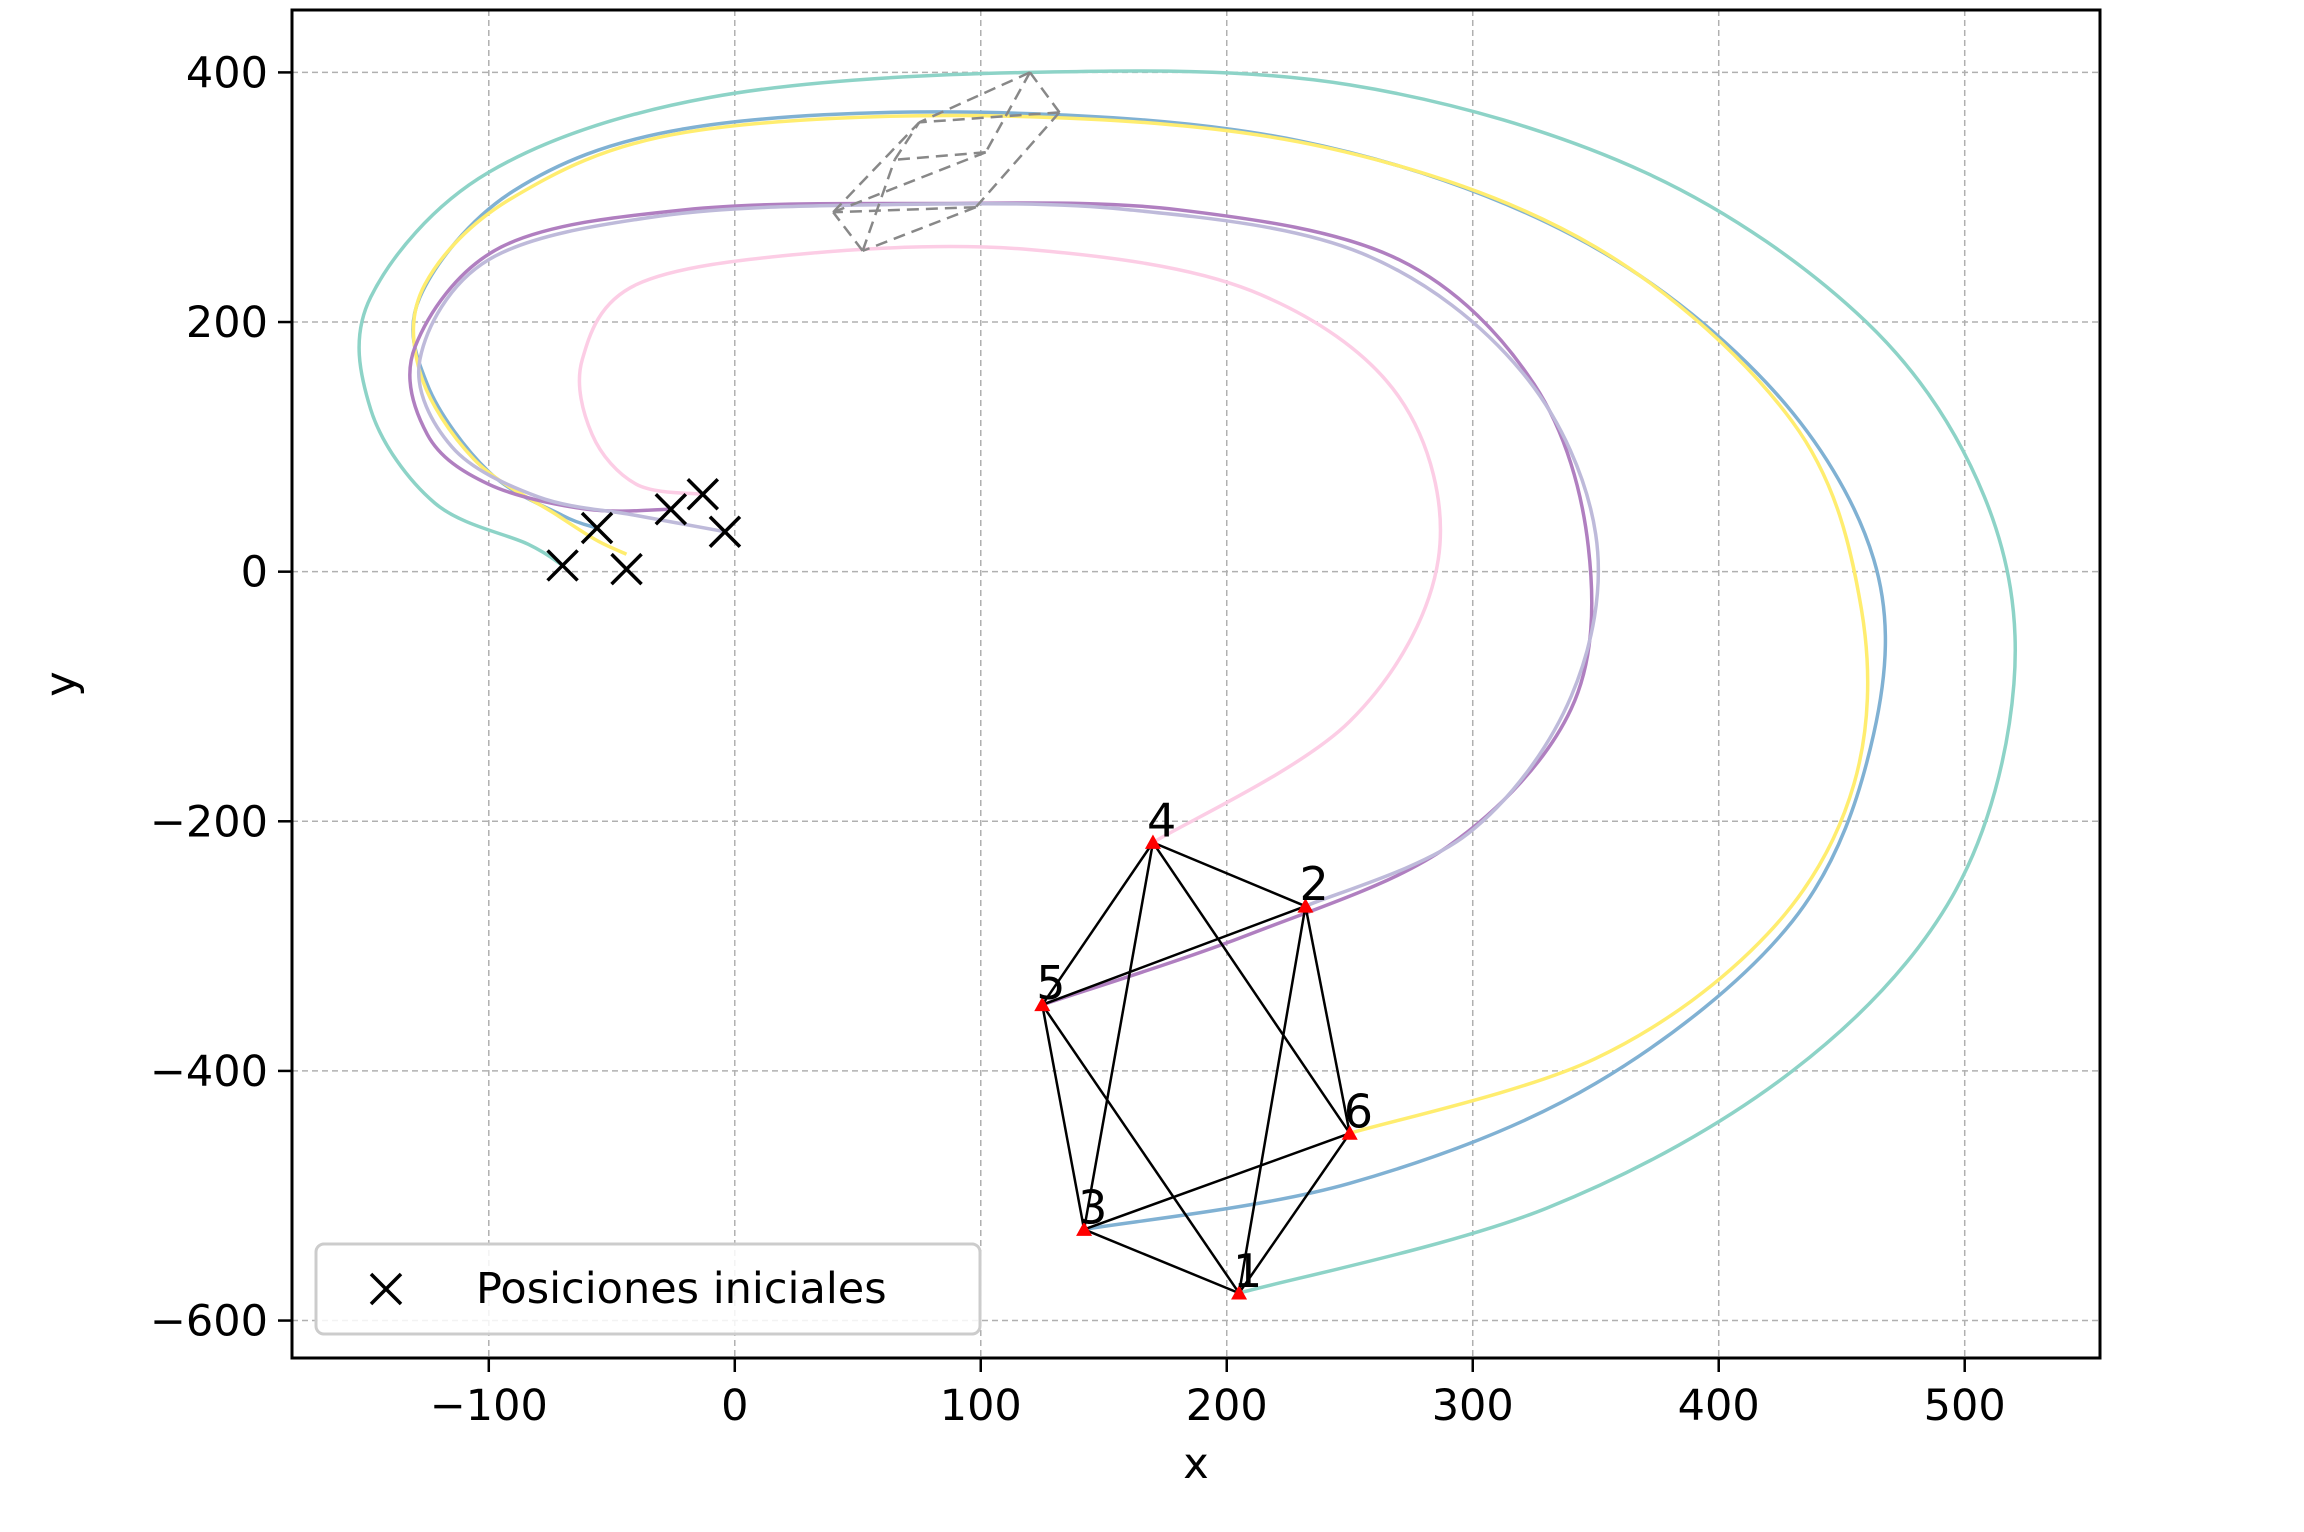 Image resolution: width=2304 pixels, height=1532 pixels. I want to click on y-tick-label: 0, so click(254, 573).